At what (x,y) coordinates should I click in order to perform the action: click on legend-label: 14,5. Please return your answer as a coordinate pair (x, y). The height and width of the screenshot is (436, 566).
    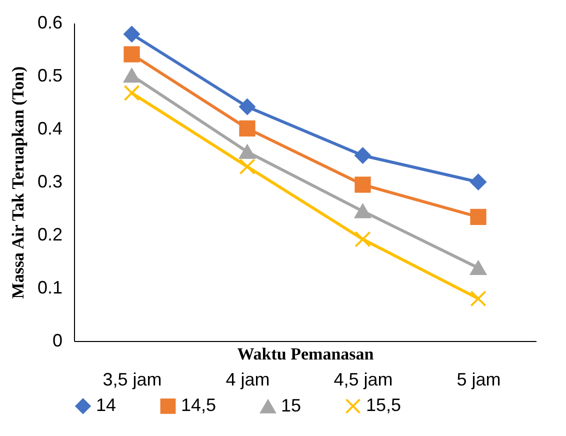
    Looking at the image, I should click on (198, 405).